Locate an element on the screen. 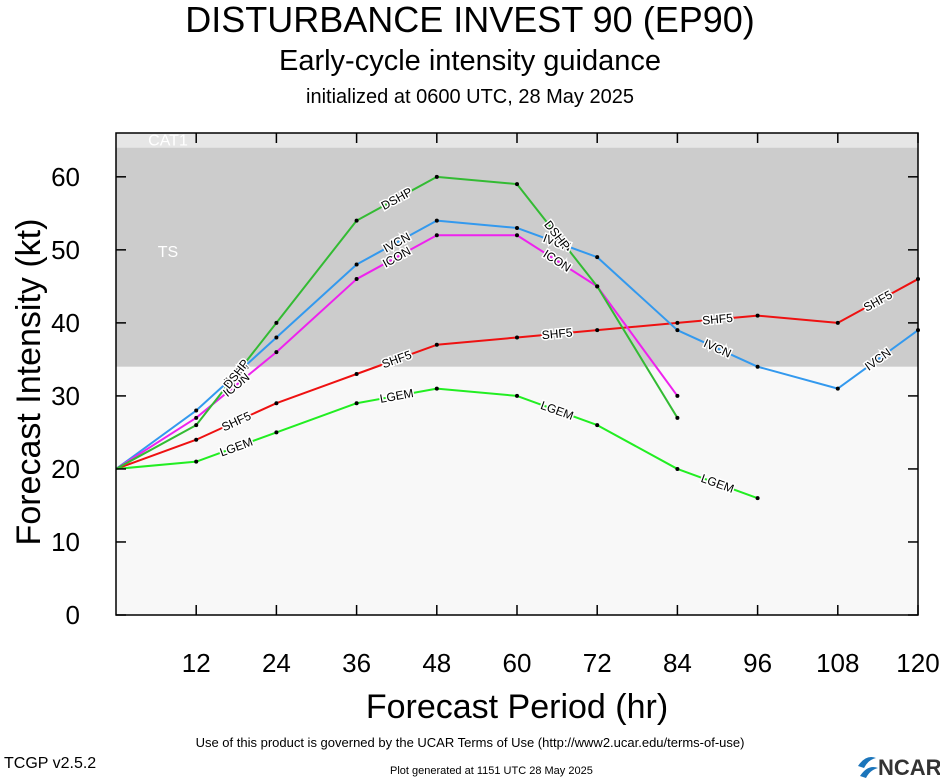  ncar-swoosh-icon is located at coordinates (868, 767).